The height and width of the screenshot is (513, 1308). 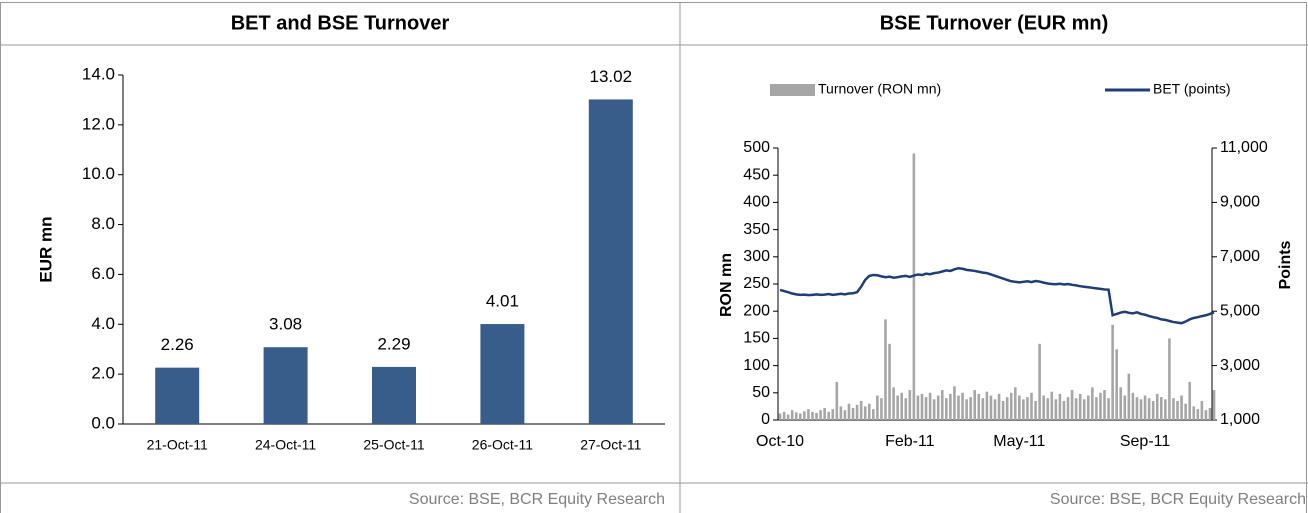 I want to click on y-tick-label: 8.0, so click(x=103, y=223).